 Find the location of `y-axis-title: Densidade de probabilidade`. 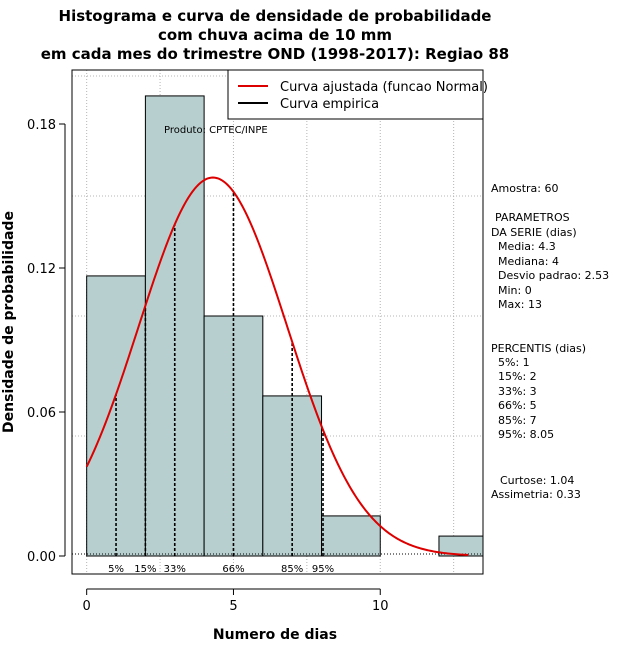

y-axis-title: Densidade de probabilidade is located at coordinates (9, 322).